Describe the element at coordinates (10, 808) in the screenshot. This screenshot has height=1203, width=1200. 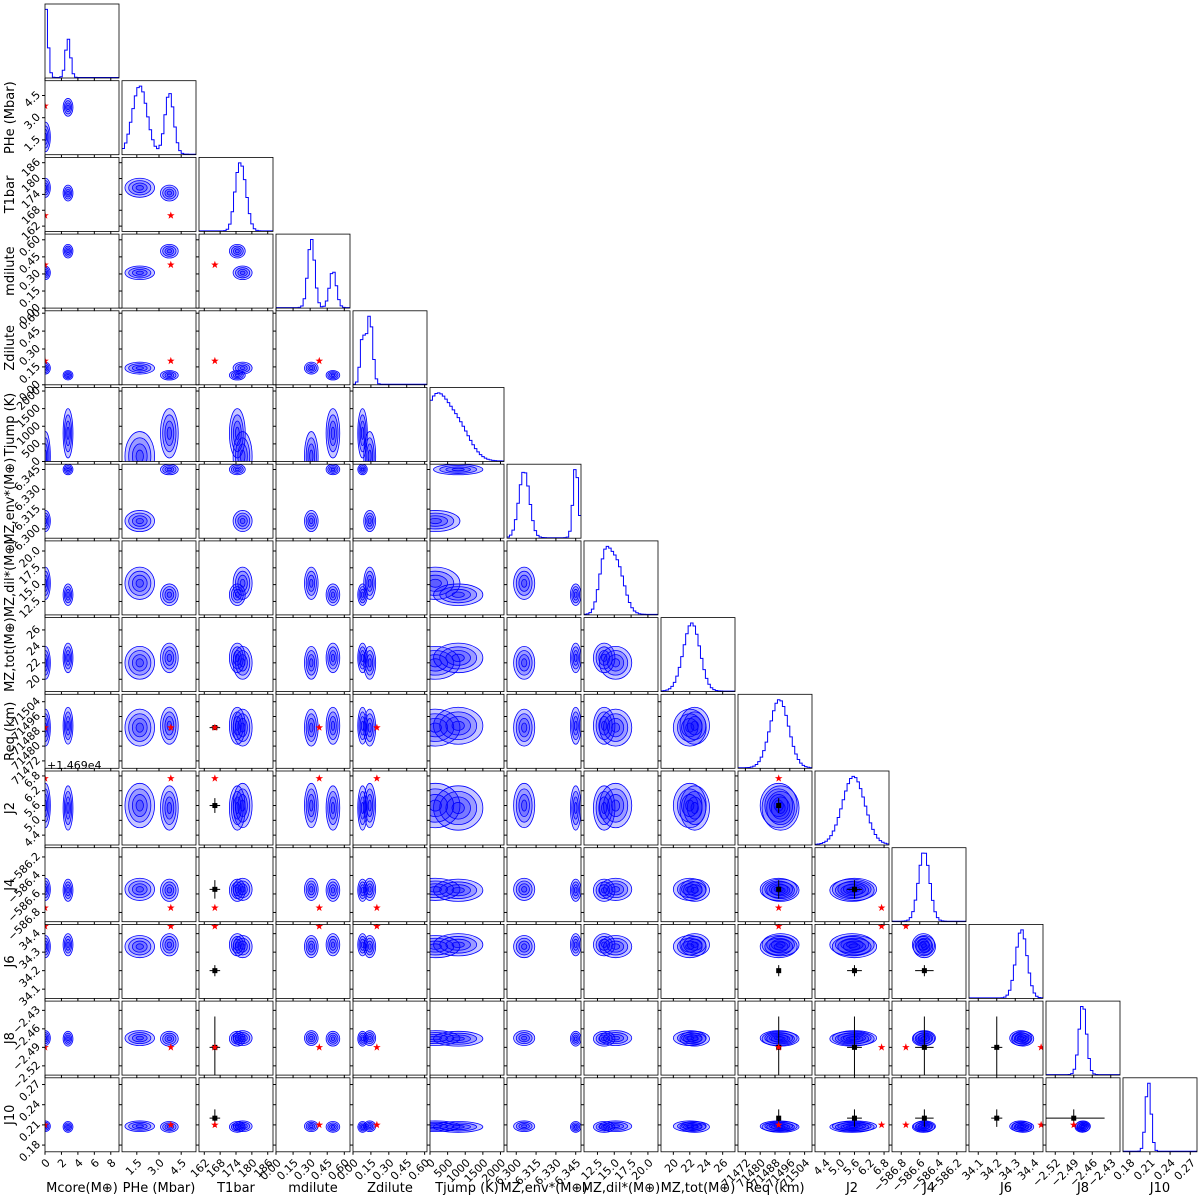
I see `y-axis-label: J2` at that location.